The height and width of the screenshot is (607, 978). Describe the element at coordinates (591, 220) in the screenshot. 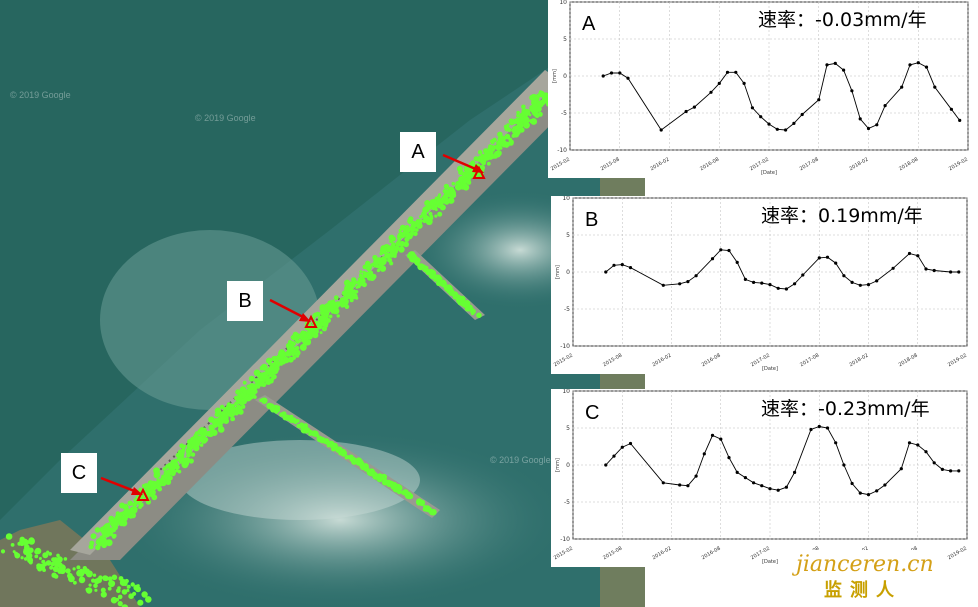

I see `panel-label: B` at that location.